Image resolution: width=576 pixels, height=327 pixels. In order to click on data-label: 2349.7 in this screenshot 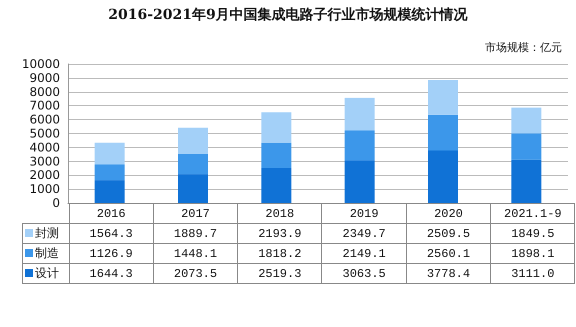, I will do `click(364, 234)`.